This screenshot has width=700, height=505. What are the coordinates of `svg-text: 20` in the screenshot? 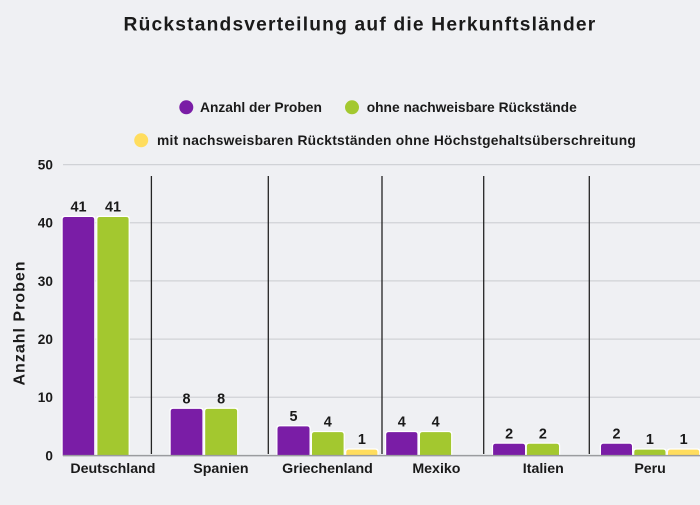 It's located at (45, 339).